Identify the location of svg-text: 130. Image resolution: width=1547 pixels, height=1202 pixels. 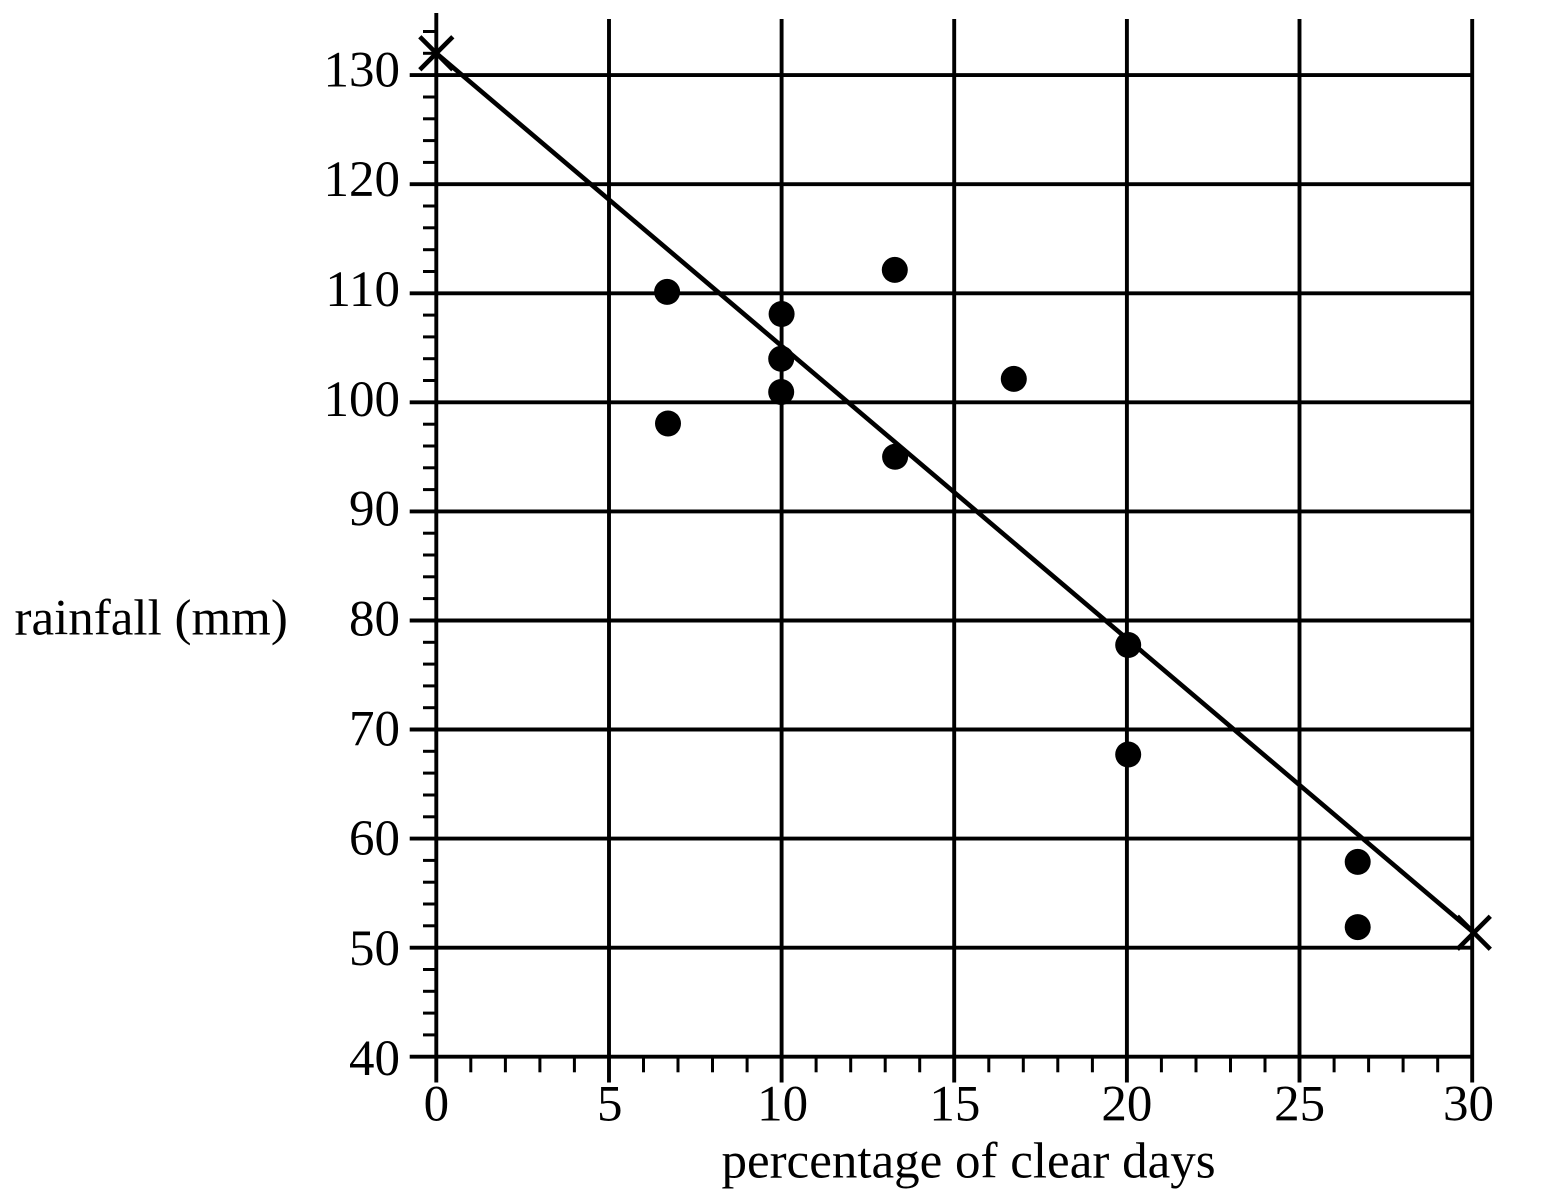
(362, 70).